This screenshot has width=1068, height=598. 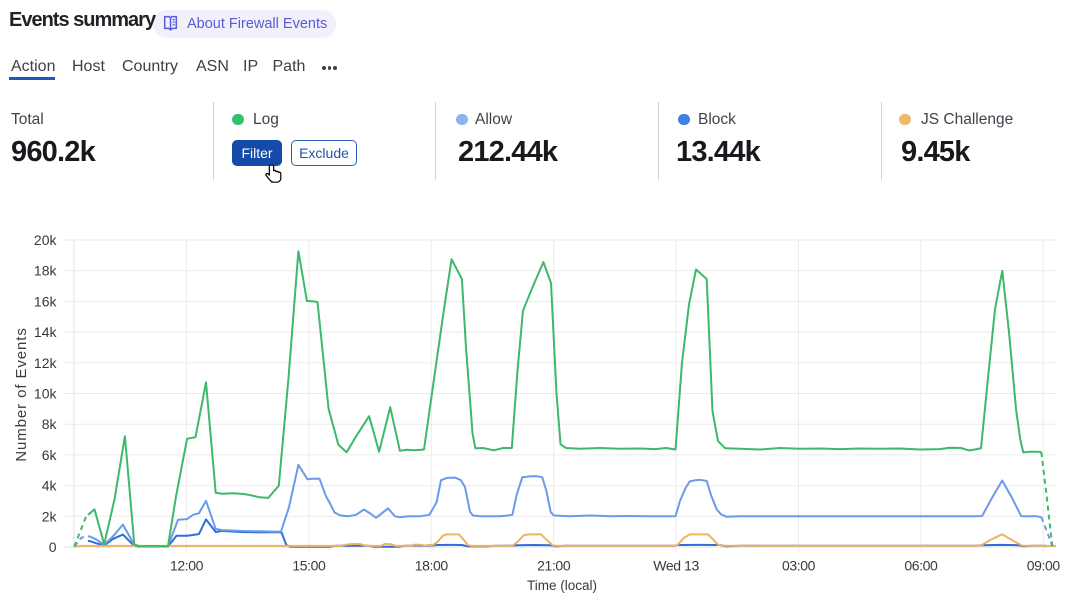 What do you see at coordinates (1044, 566) in the screenshot?
I see `svg-text: 09:00` at bounding box center [1044, 566].